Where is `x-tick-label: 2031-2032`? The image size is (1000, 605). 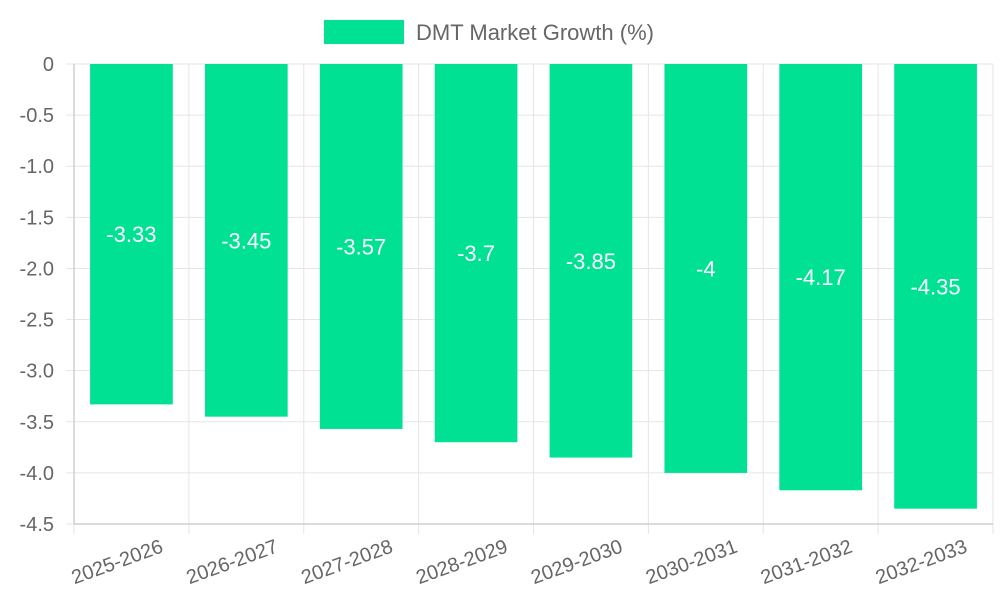 x-tick-label: 2031-2032 is located at coordinates (806, 562).